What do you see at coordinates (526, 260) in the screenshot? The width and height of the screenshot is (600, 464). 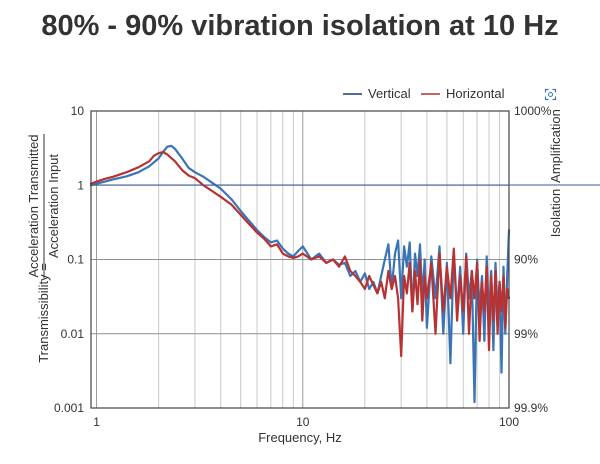 I see `right-tick-label: 90%` at bounding box center [526, 260].